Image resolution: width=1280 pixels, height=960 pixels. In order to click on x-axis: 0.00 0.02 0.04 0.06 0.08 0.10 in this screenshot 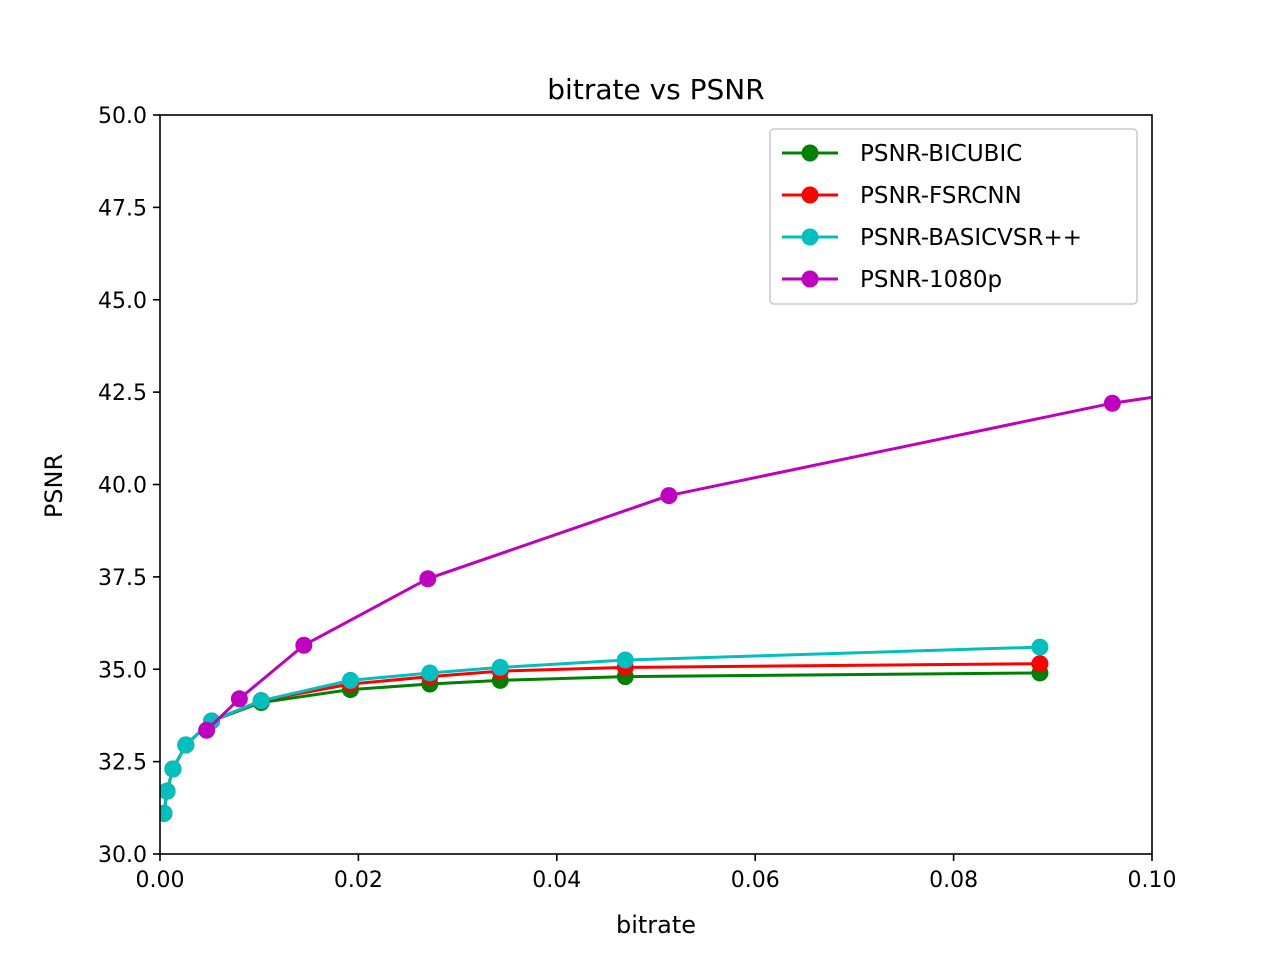, I will do `click(656, 873)`.